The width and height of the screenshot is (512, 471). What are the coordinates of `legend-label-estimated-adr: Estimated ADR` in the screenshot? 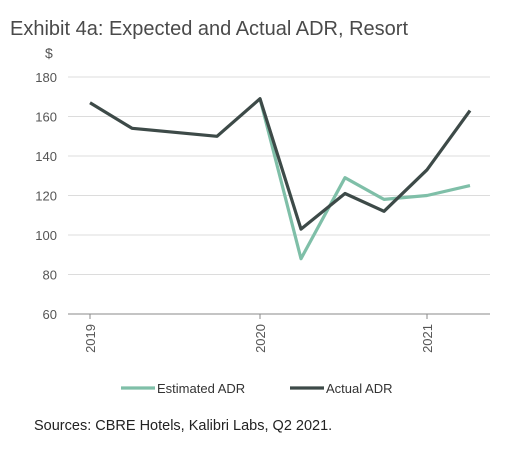 It's located at (201, 388).